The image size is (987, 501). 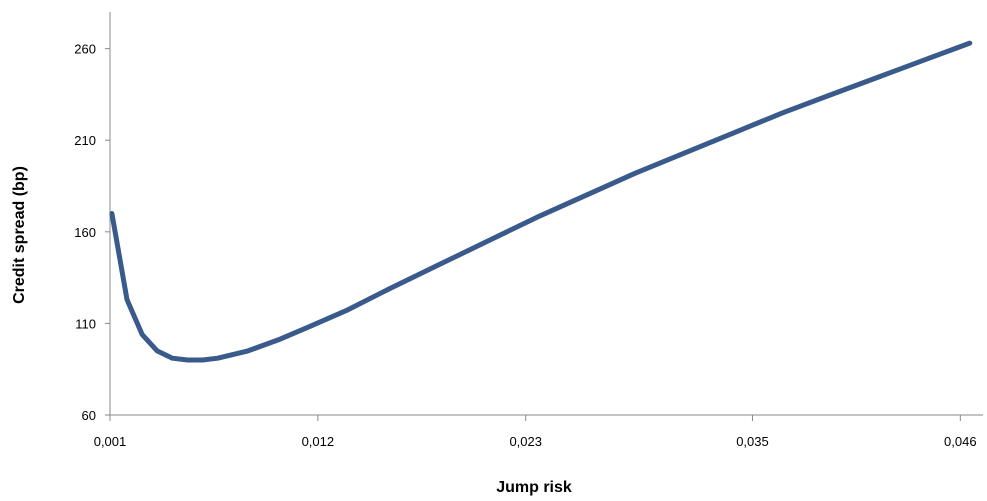 I want to click on y-axis-title: Credit spread (bp), so click(x=19, y=235).